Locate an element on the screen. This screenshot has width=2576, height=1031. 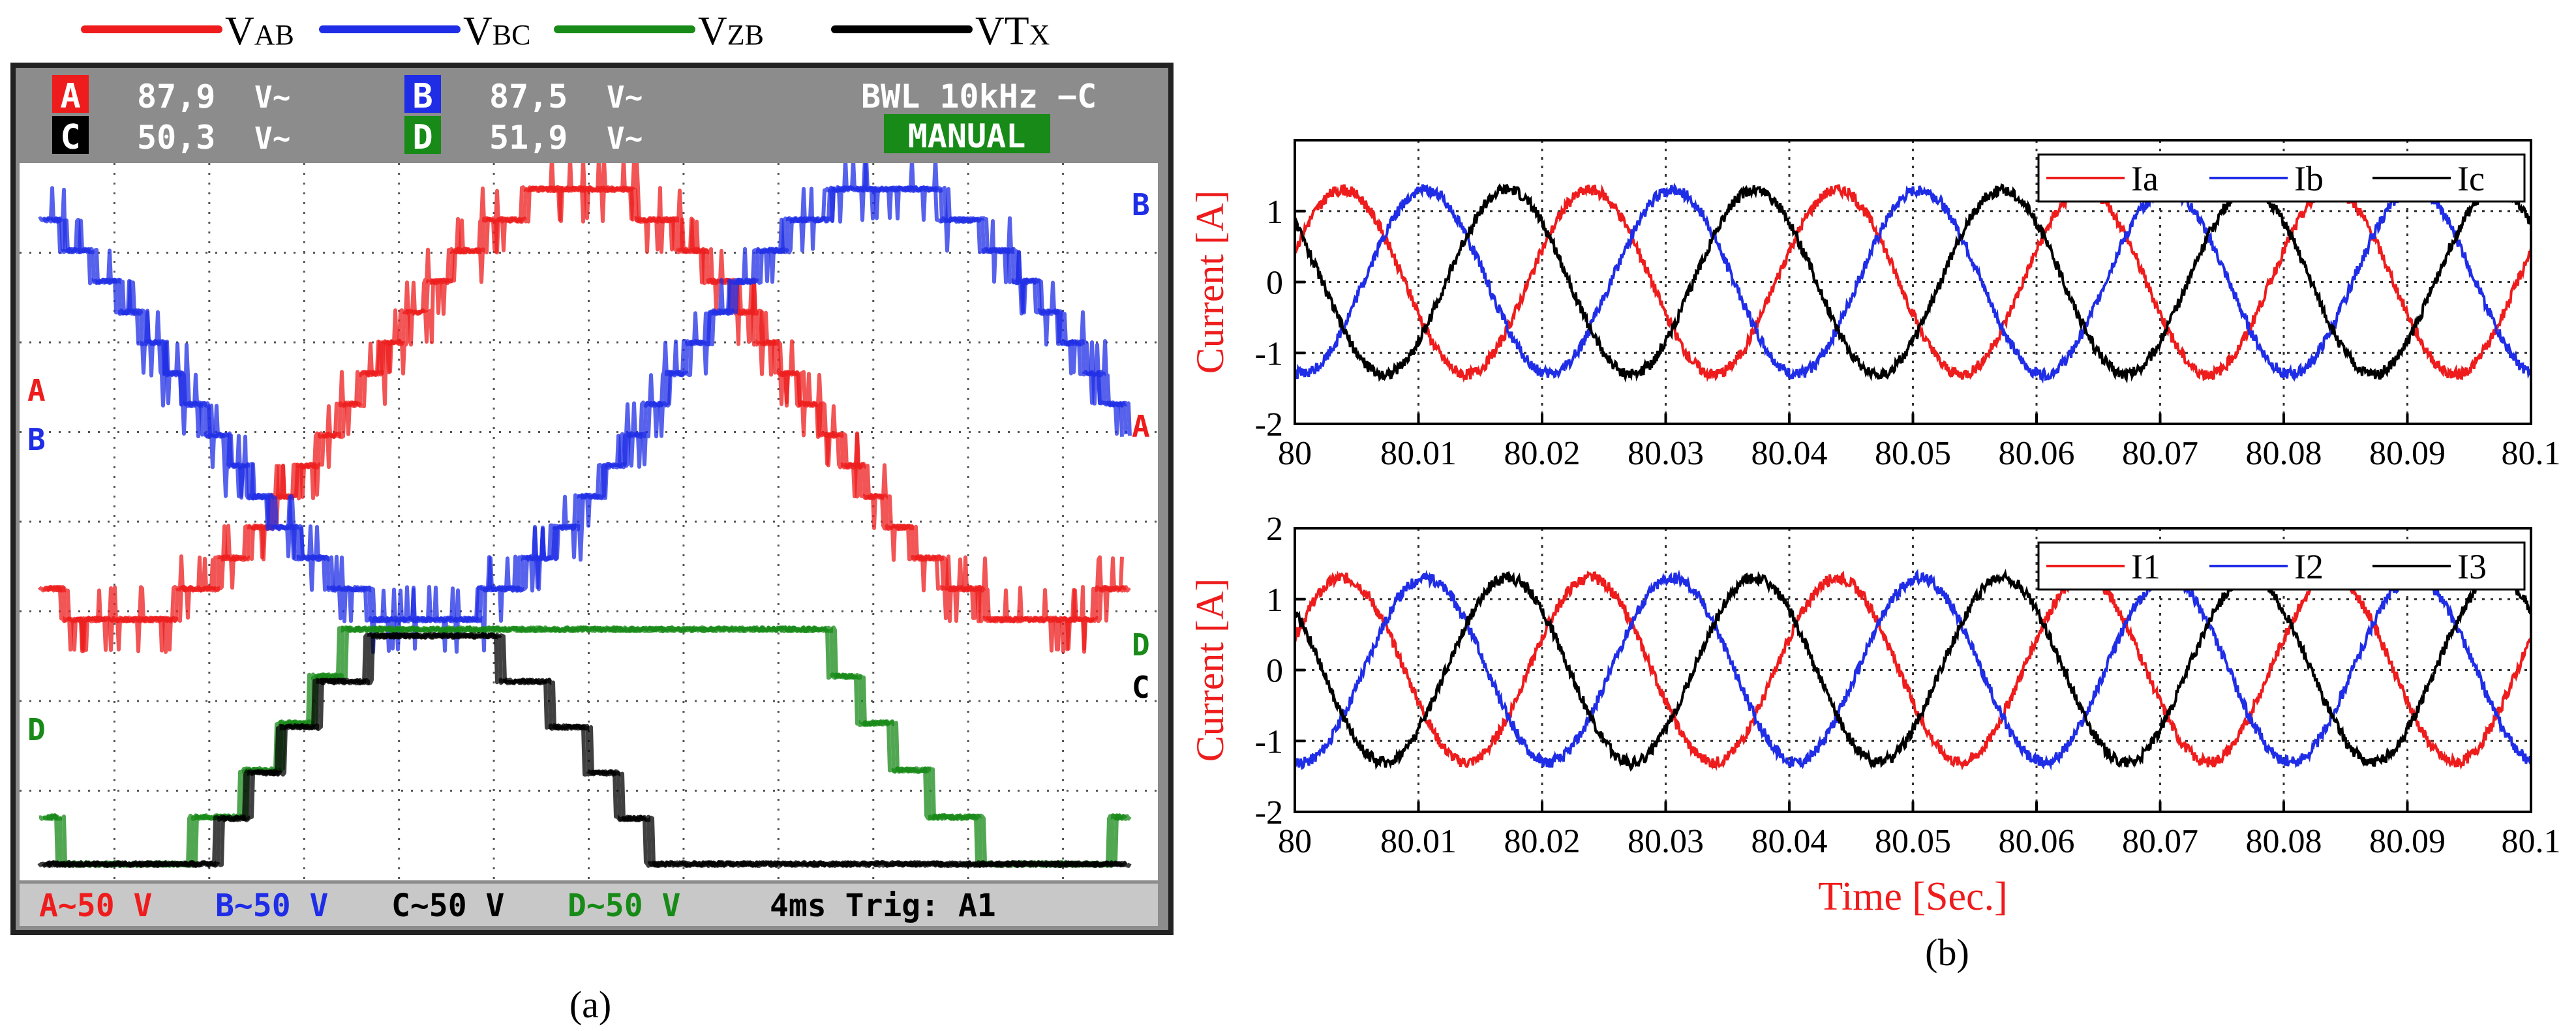
mode-label: MANUAL is located at coordinates (967, 136).